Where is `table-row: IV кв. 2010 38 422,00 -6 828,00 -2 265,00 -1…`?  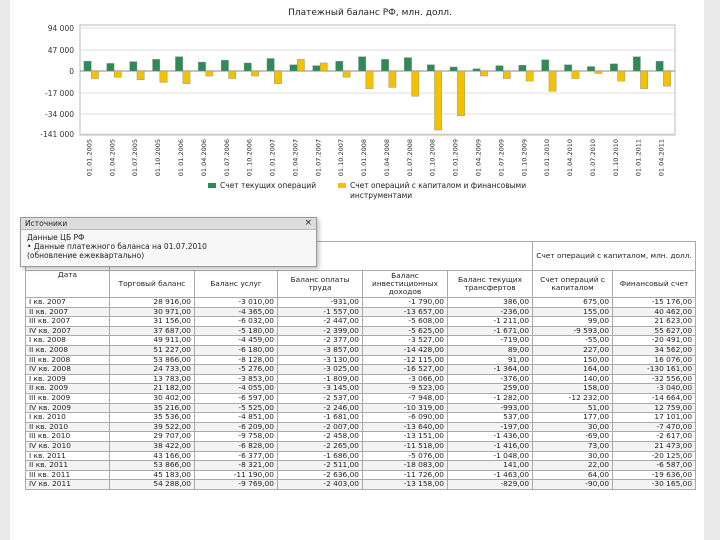 table-row: IV кв. 2010 38 422,00 -6 828,00 -2 265,00 -1… is located at coordinates (361, 446).